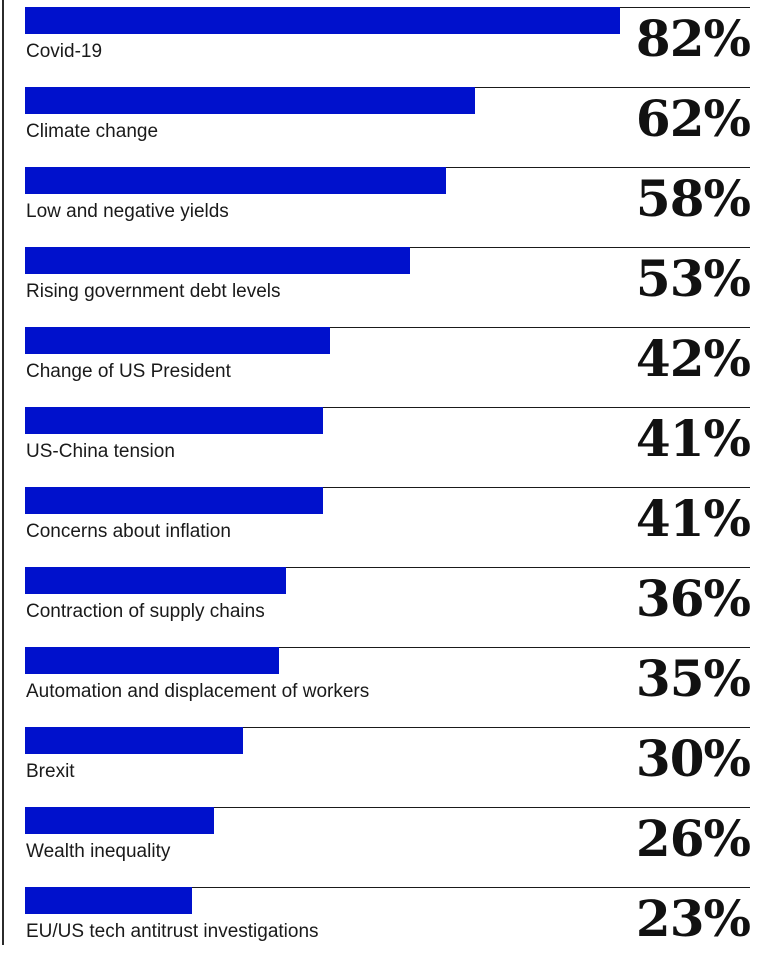 The height and width of the screenshot is (960, 766). I want to click on bar-row: Brexit 30%, so click(388, 760).